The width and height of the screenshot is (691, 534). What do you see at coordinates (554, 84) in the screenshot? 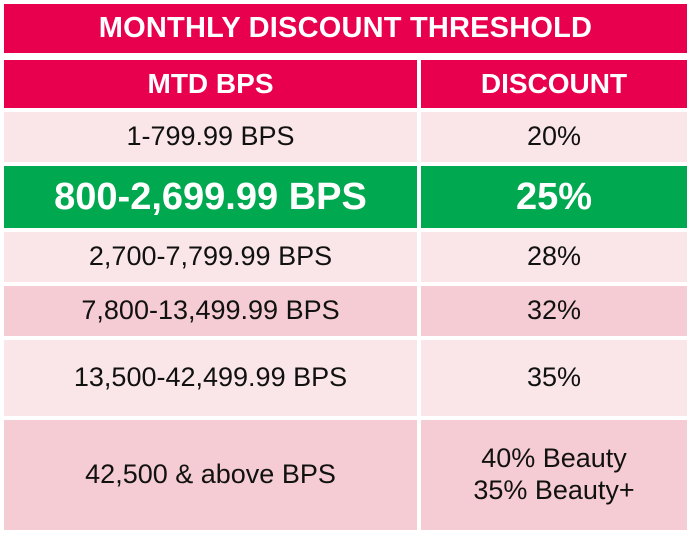
I see `header-discount: DISCOUNT` at bounding box center [554, 84].